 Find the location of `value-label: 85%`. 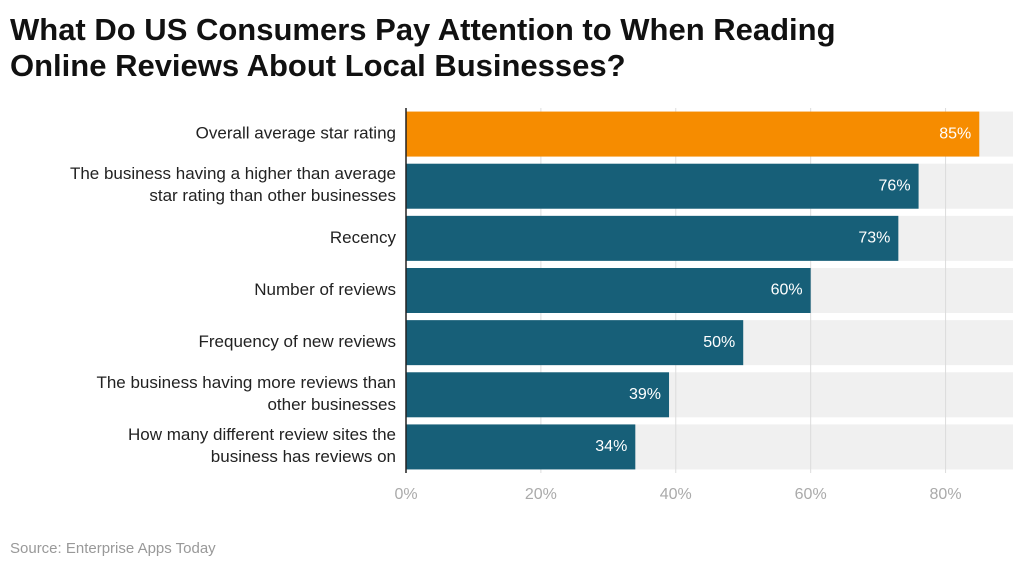

value-label: 85% is located at coordinates (955, 133).